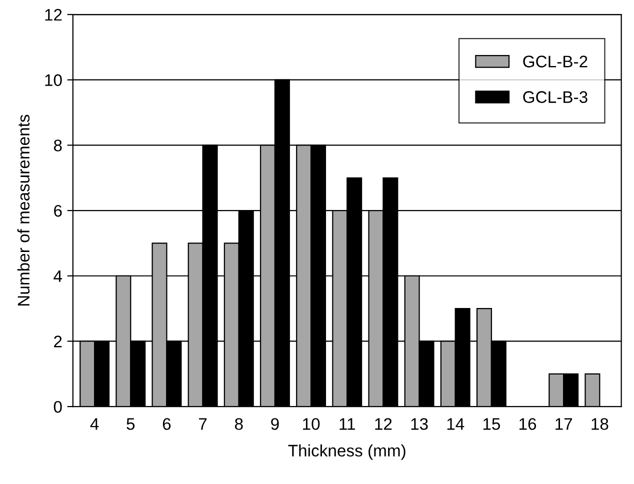 The width and height of the screenshot is (634, 484). What do you see at coordinates (555, 62) in the screenshot?
I see `legend-label: GCL-B-2` at bounding box center [555, 62].